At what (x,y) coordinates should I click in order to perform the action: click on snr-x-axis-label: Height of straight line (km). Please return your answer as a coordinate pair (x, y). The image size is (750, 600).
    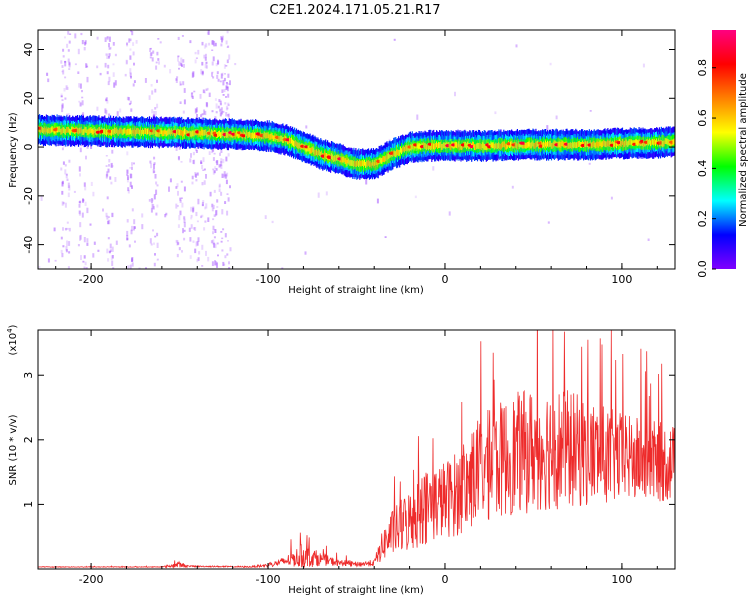
    Looking at the image, I should click on (356, 590).